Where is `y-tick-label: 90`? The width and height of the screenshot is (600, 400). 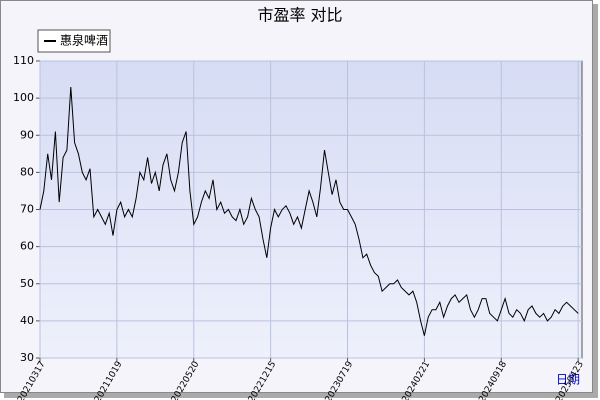
y-tick-label: 90 is located at coordinates (27, 134).